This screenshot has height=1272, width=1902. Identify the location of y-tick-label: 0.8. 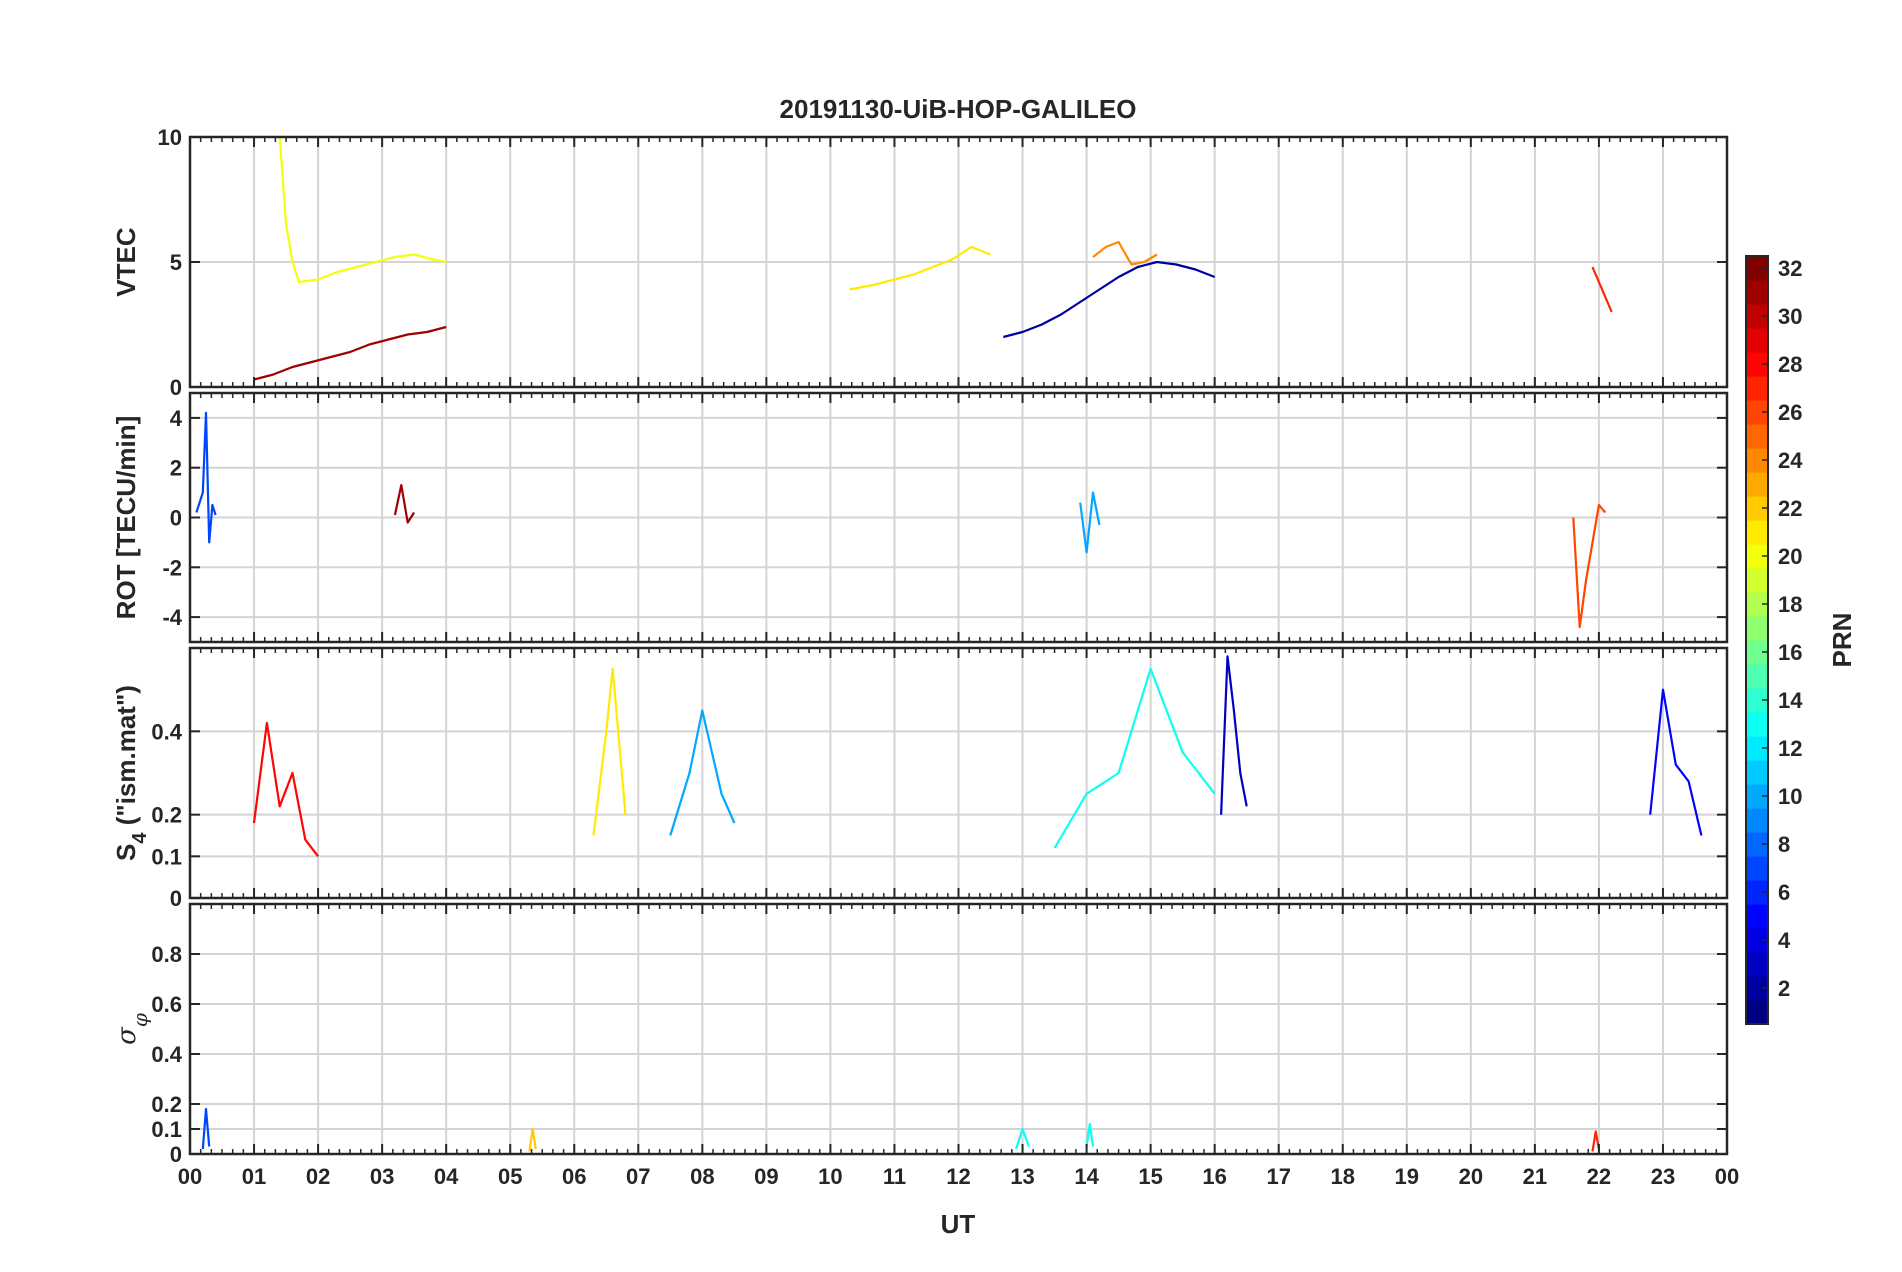
(166, 954).